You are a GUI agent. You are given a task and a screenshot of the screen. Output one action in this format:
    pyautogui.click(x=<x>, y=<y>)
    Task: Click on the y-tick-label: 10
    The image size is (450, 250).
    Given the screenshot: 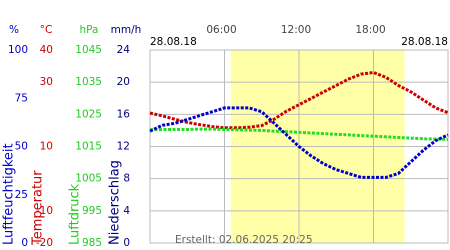 What is the action you would take?
    pyautogui.click(x=46, y=147)
    